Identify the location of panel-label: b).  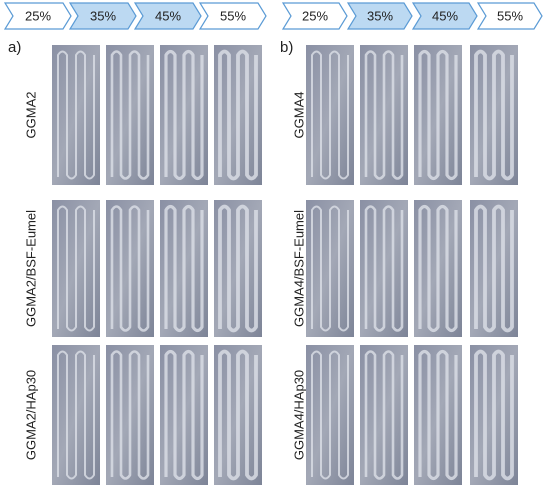
(286, 47).